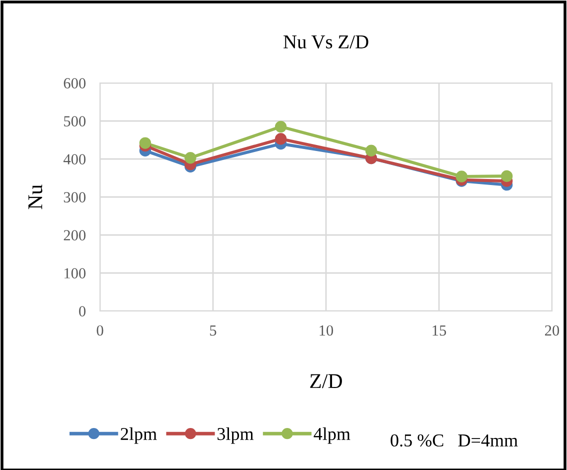 The image size is (567, 470). I want to click on y-tick-label: 100, so click(75, 273).